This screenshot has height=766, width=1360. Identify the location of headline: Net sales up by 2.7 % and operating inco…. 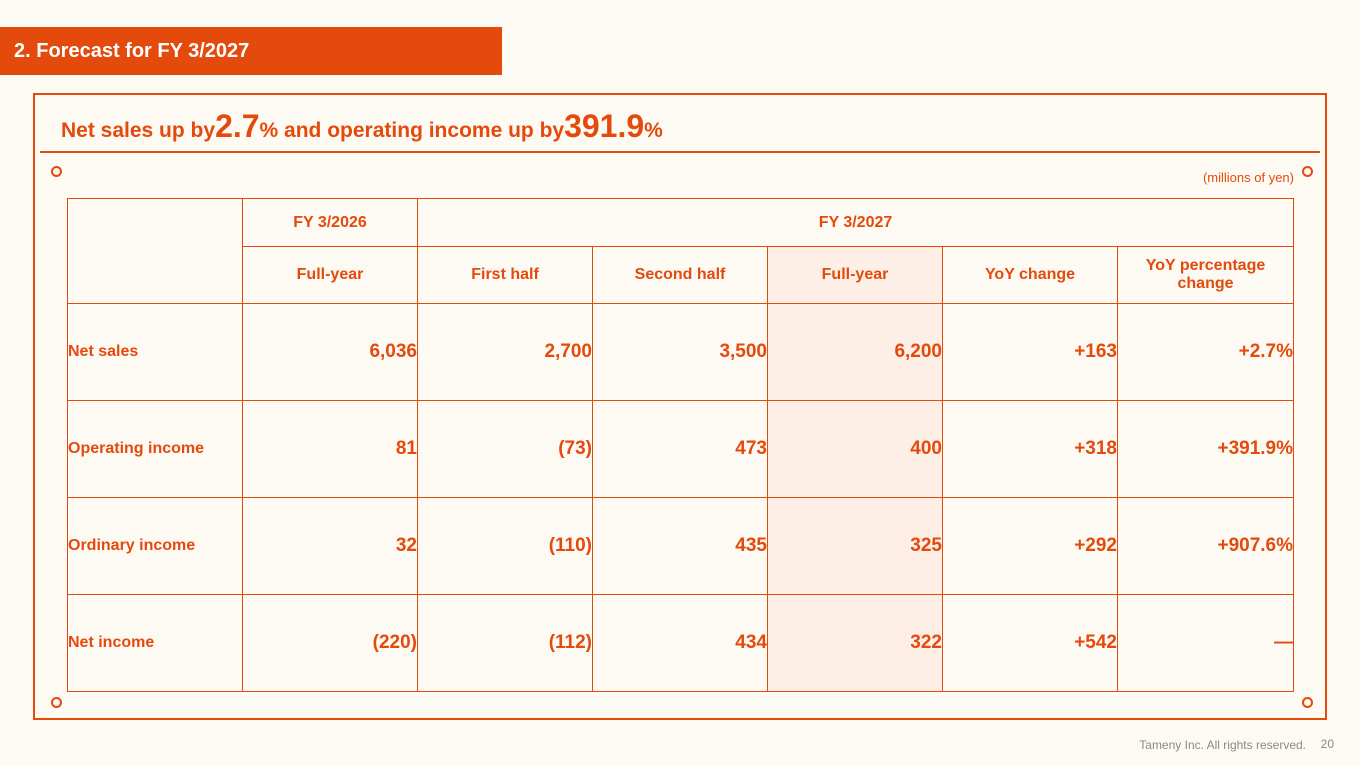
(362, 129).